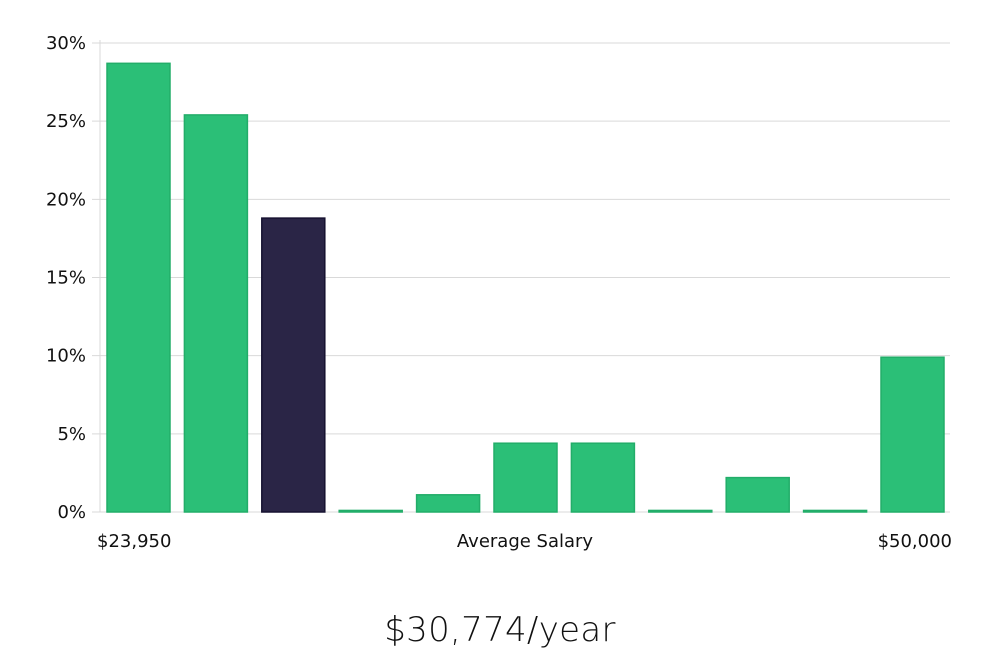  Describe the element at coordinates (66, 43) in the screenshot. I see `y-tick-label: 30%` at that location.